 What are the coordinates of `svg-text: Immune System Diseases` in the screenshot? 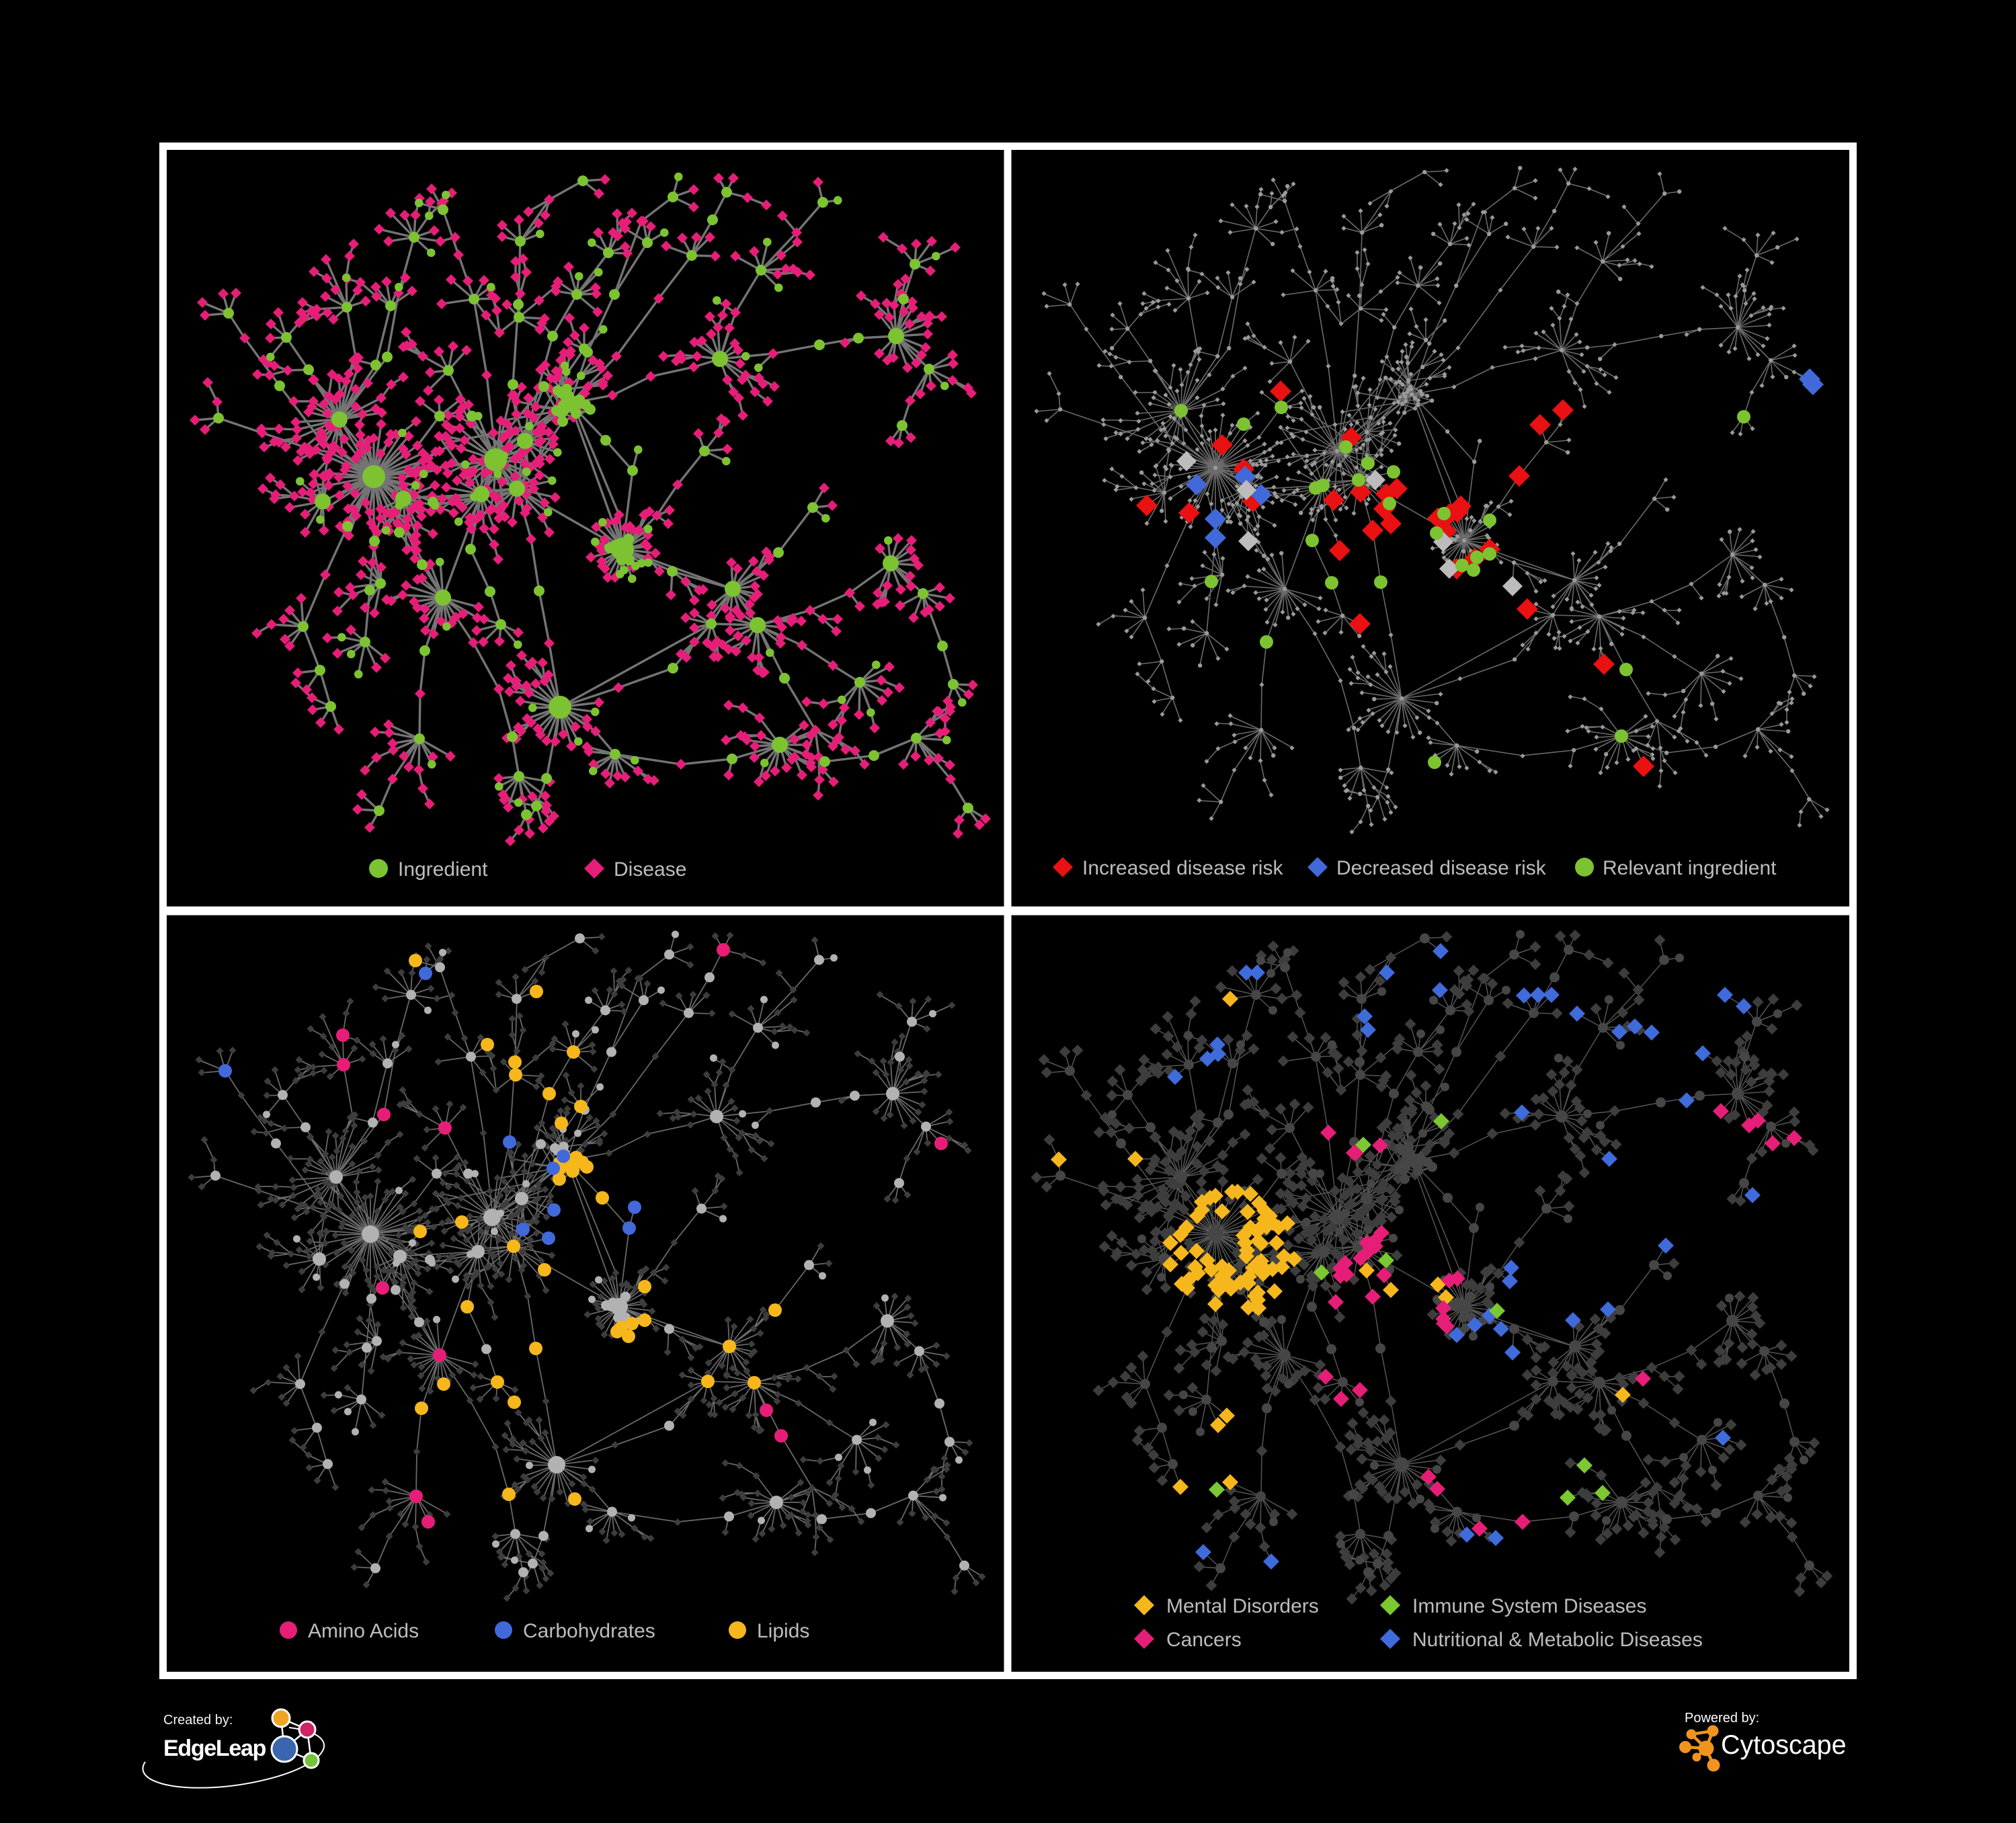 It's located at (1529, 1606).